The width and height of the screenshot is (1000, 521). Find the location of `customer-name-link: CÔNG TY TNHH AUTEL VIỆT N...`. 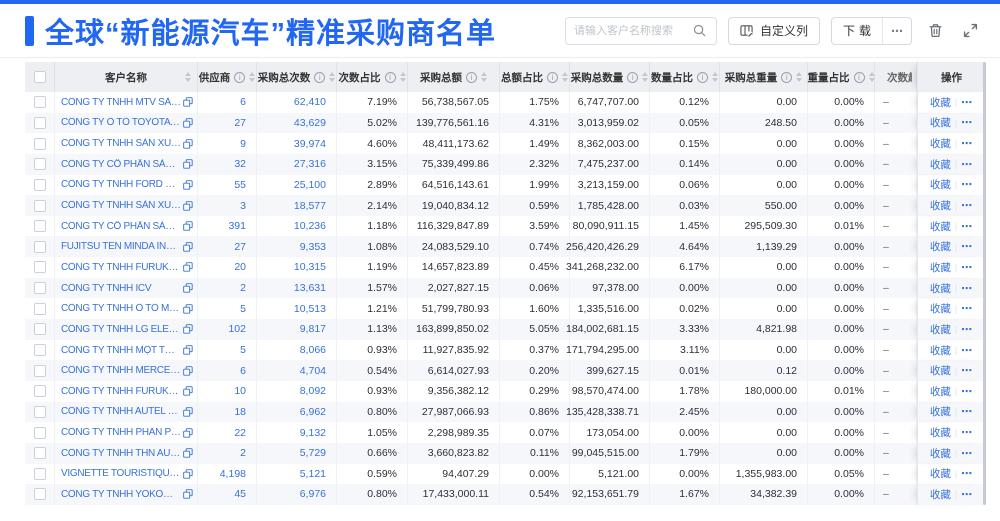

customer-name-link: CÔNG TY TNHH AUTEL VIỆT N... is located at coordinates (121, 412).